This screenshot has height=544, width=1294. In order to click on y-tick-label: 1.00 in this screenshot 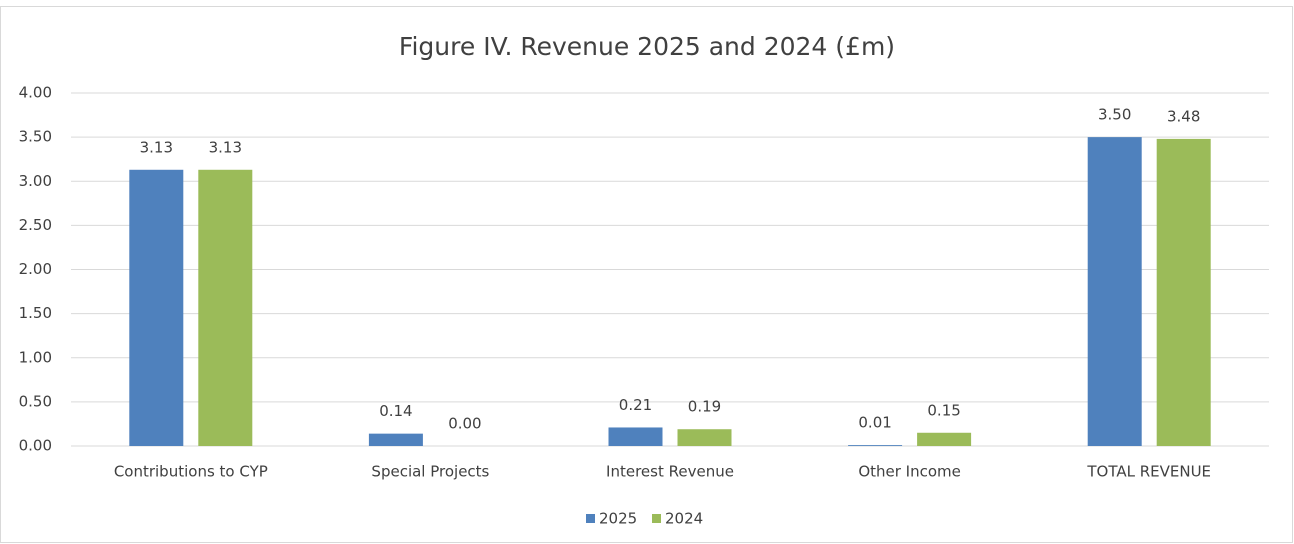, I will do `click(35, 357)`.